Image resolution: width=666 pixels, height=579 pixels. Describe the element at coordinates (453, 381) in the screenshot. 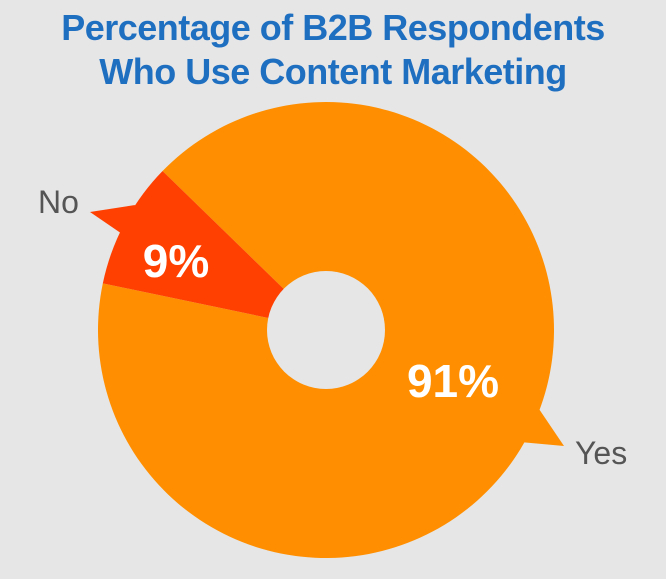

I see `slice-label-yes: 91%` at that location.